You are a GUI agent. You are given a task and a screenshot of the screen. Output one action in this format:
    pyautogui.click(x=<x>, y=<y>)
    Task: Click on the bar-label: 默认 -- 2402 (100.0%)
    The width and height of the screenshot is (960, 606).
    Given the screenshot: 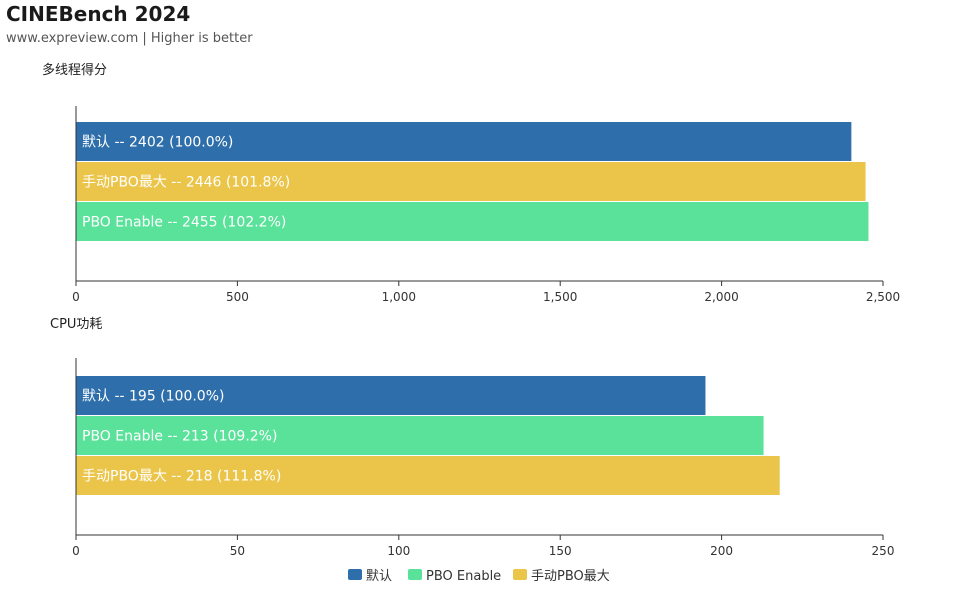 What is the action you would take?
    pyautogui.click(x=157, y=143)
    